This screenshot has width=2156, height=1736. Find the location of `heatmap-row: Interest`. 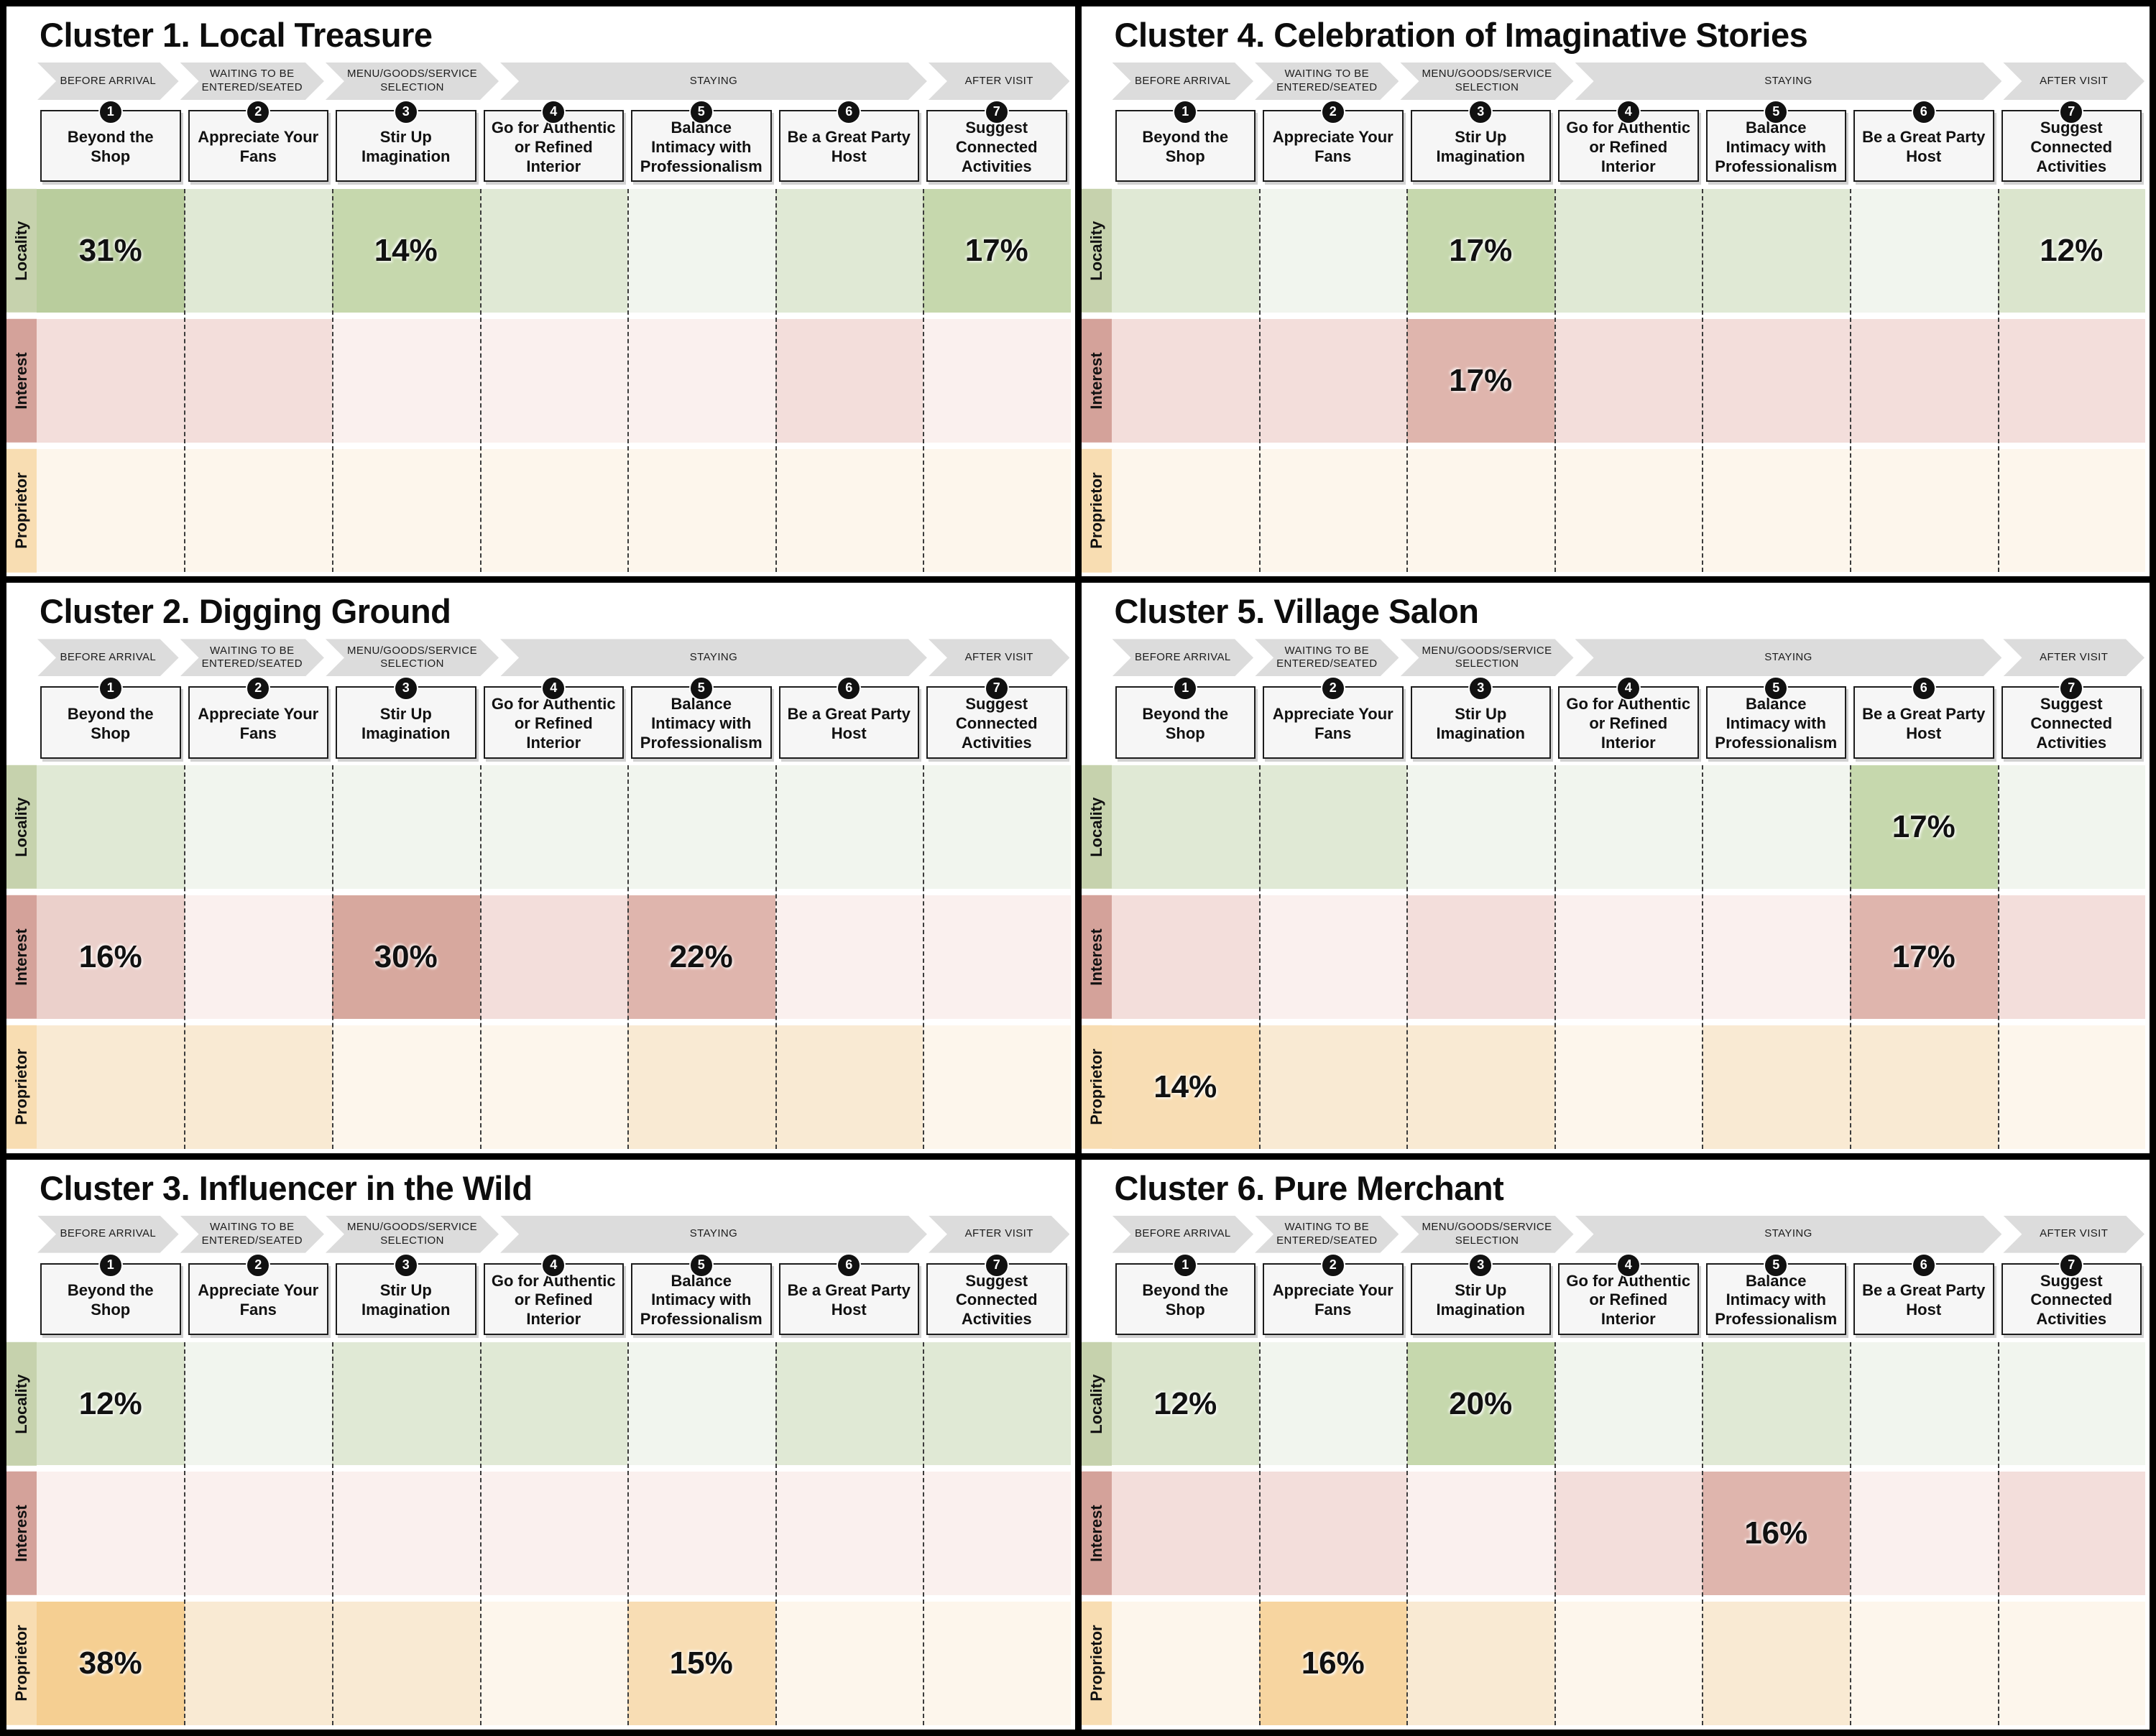

heatmap-row: Interest is located at coordinates (538, 381).